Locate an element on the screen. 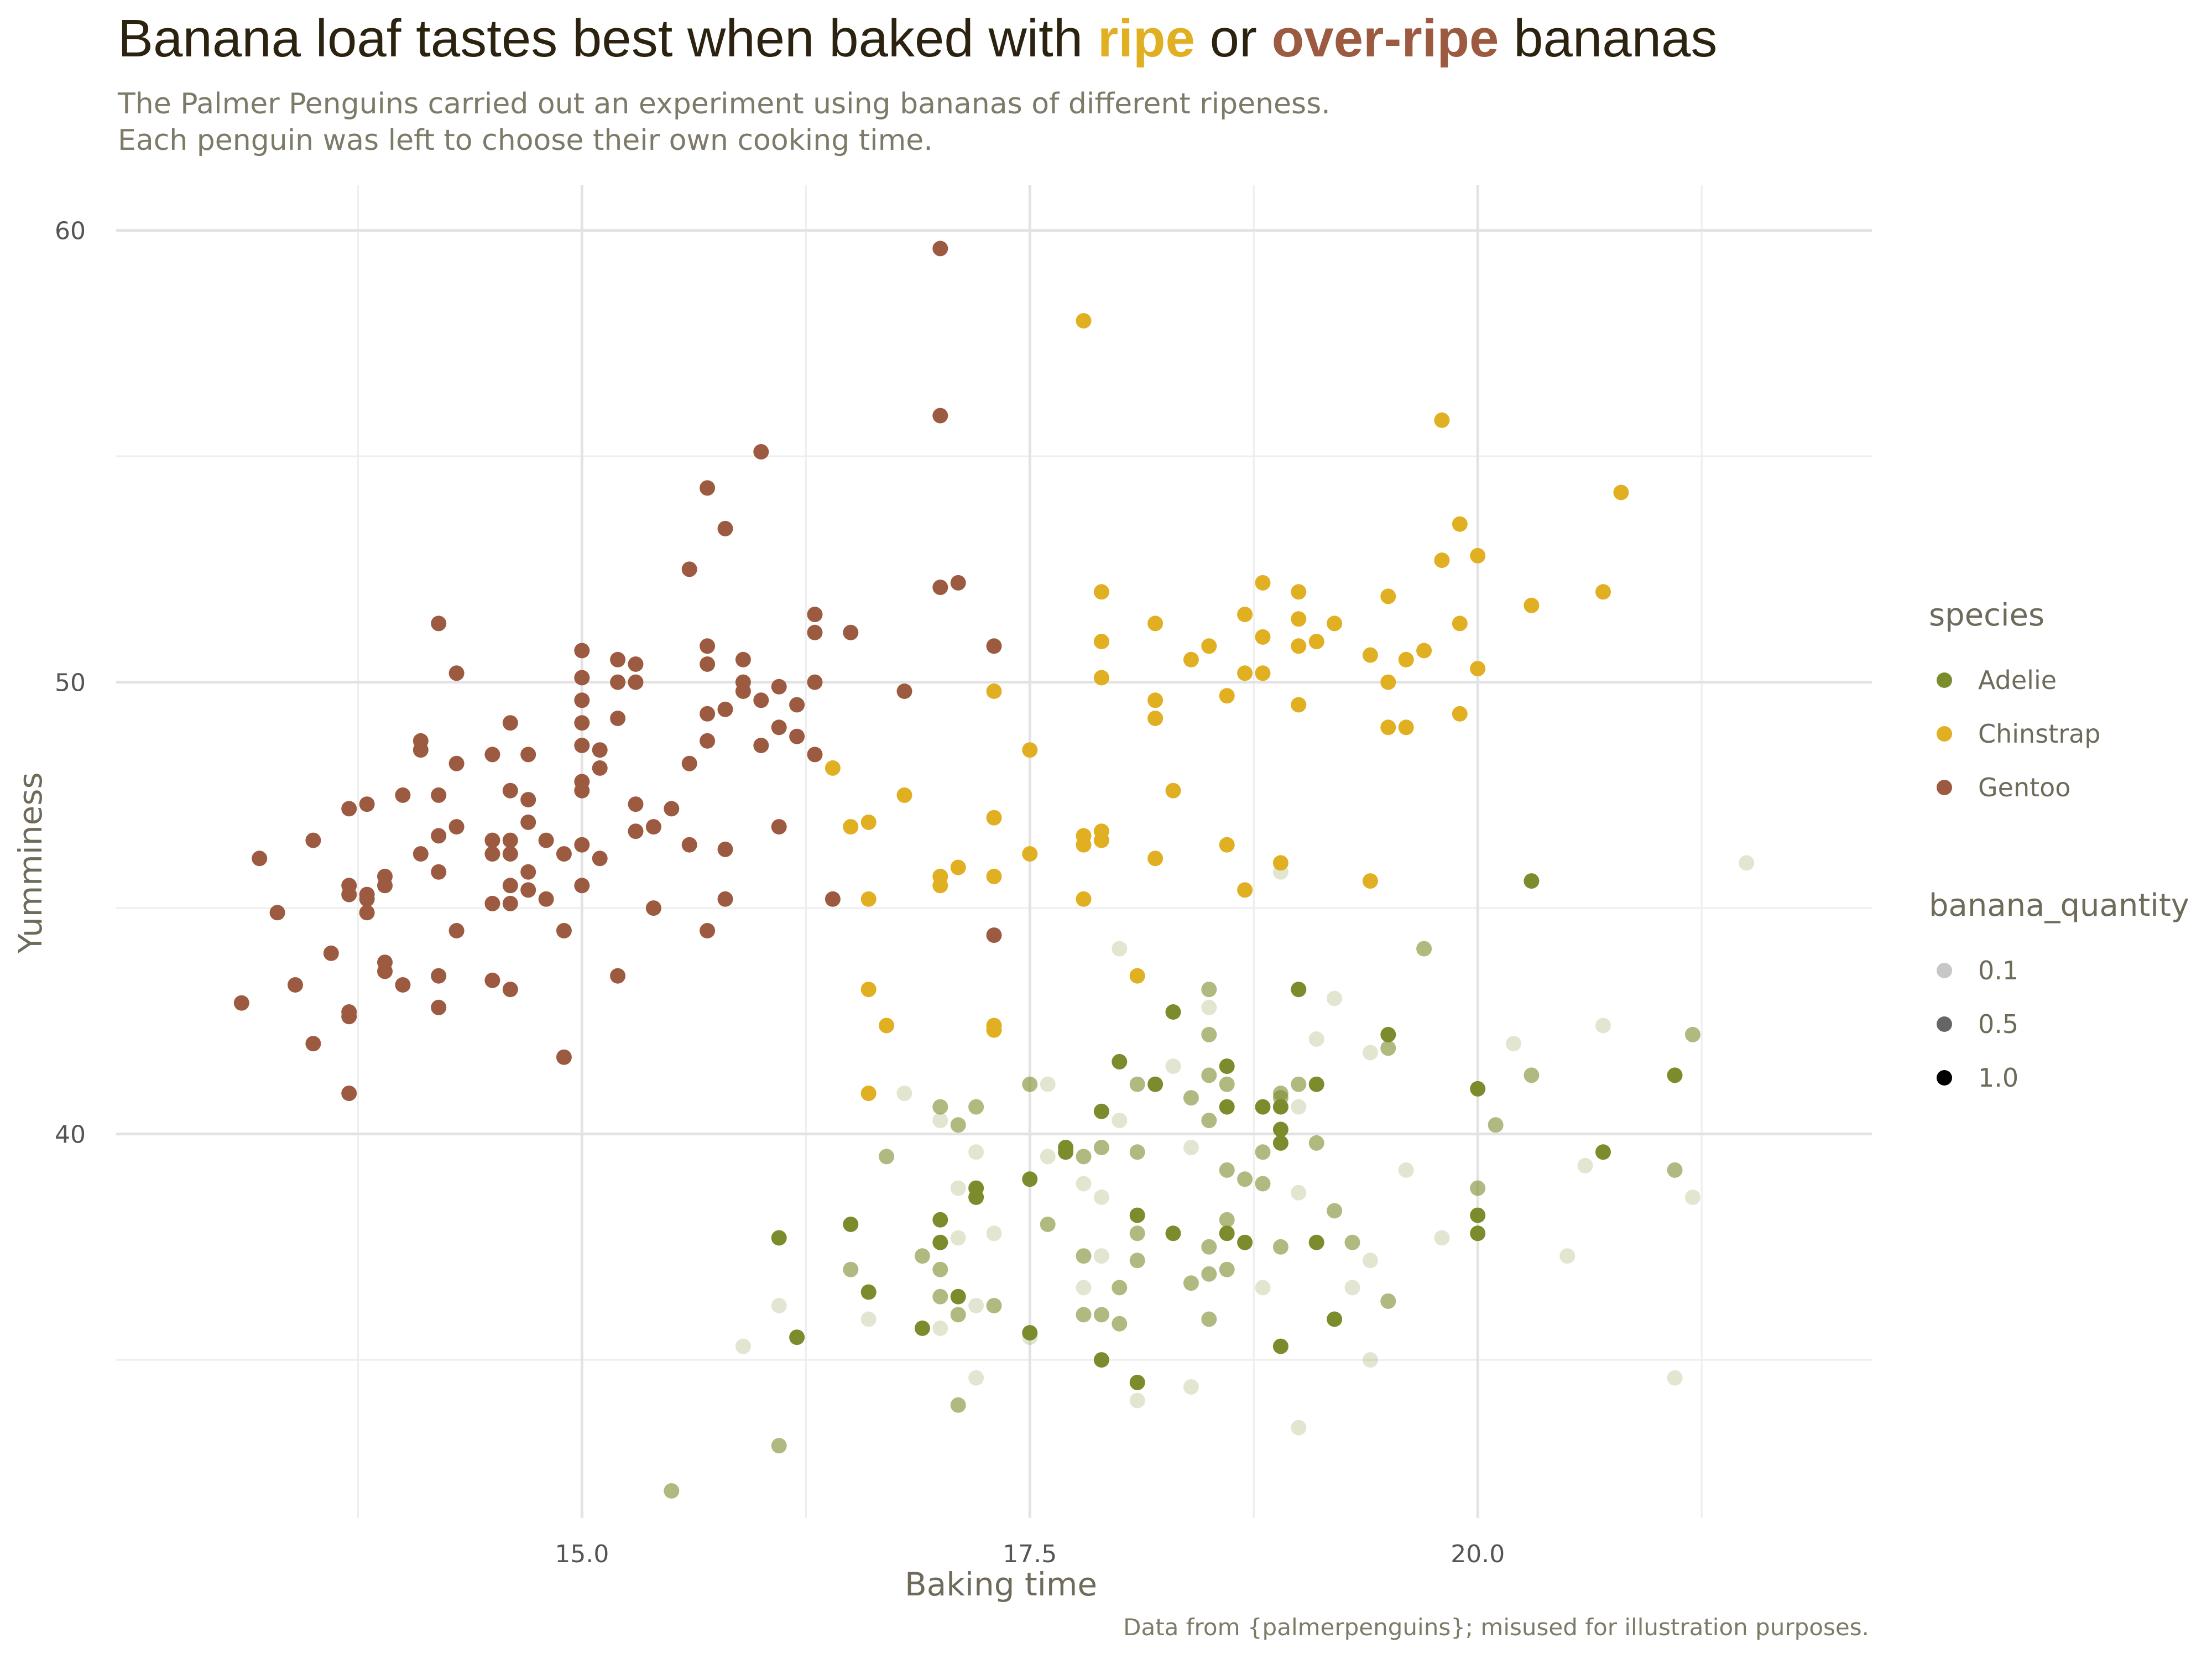  legend-item-adelie: Adelie is located at coordinates (1997, 680).